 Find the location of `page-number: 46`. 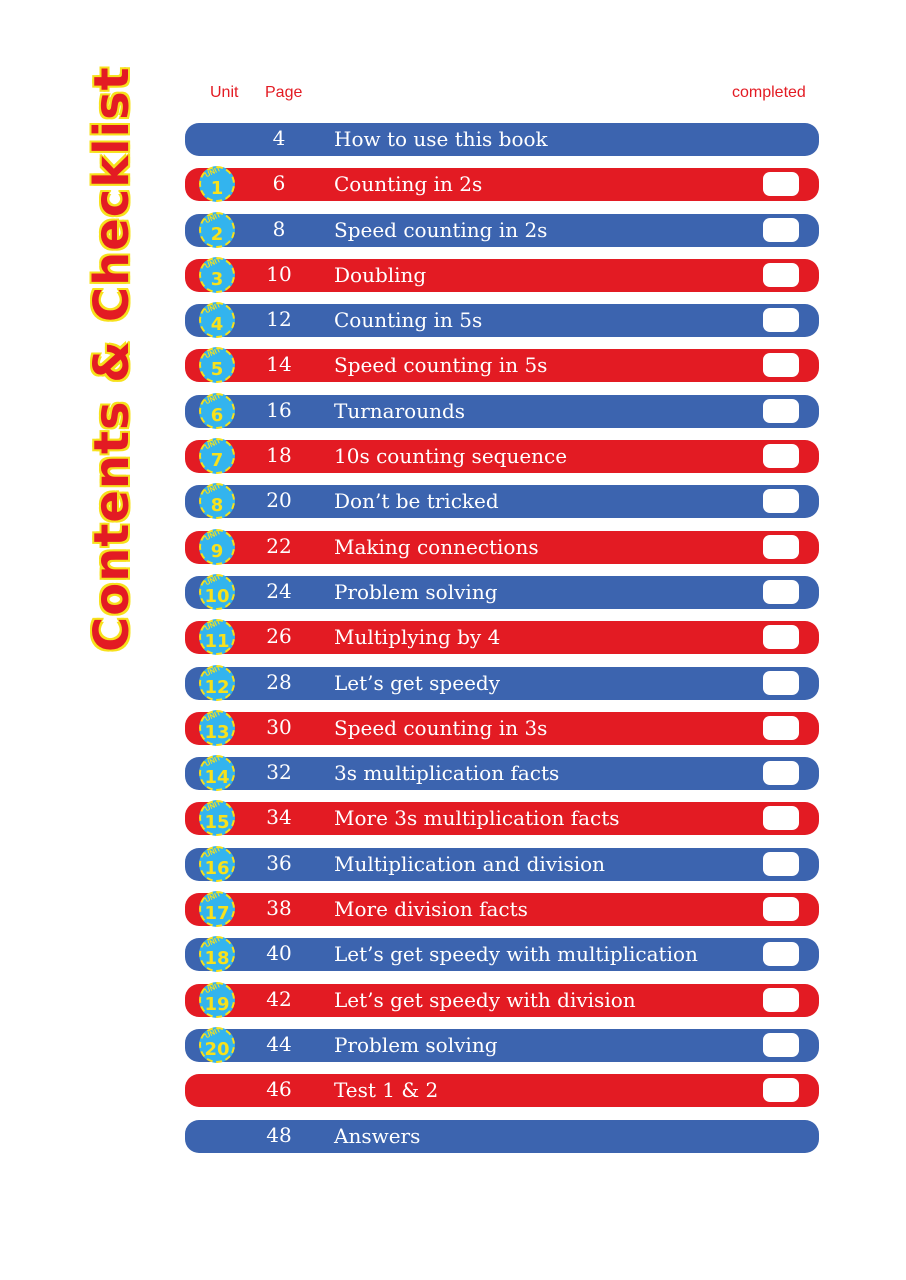

page-number: 46 is located at coordinates (279, 1089).